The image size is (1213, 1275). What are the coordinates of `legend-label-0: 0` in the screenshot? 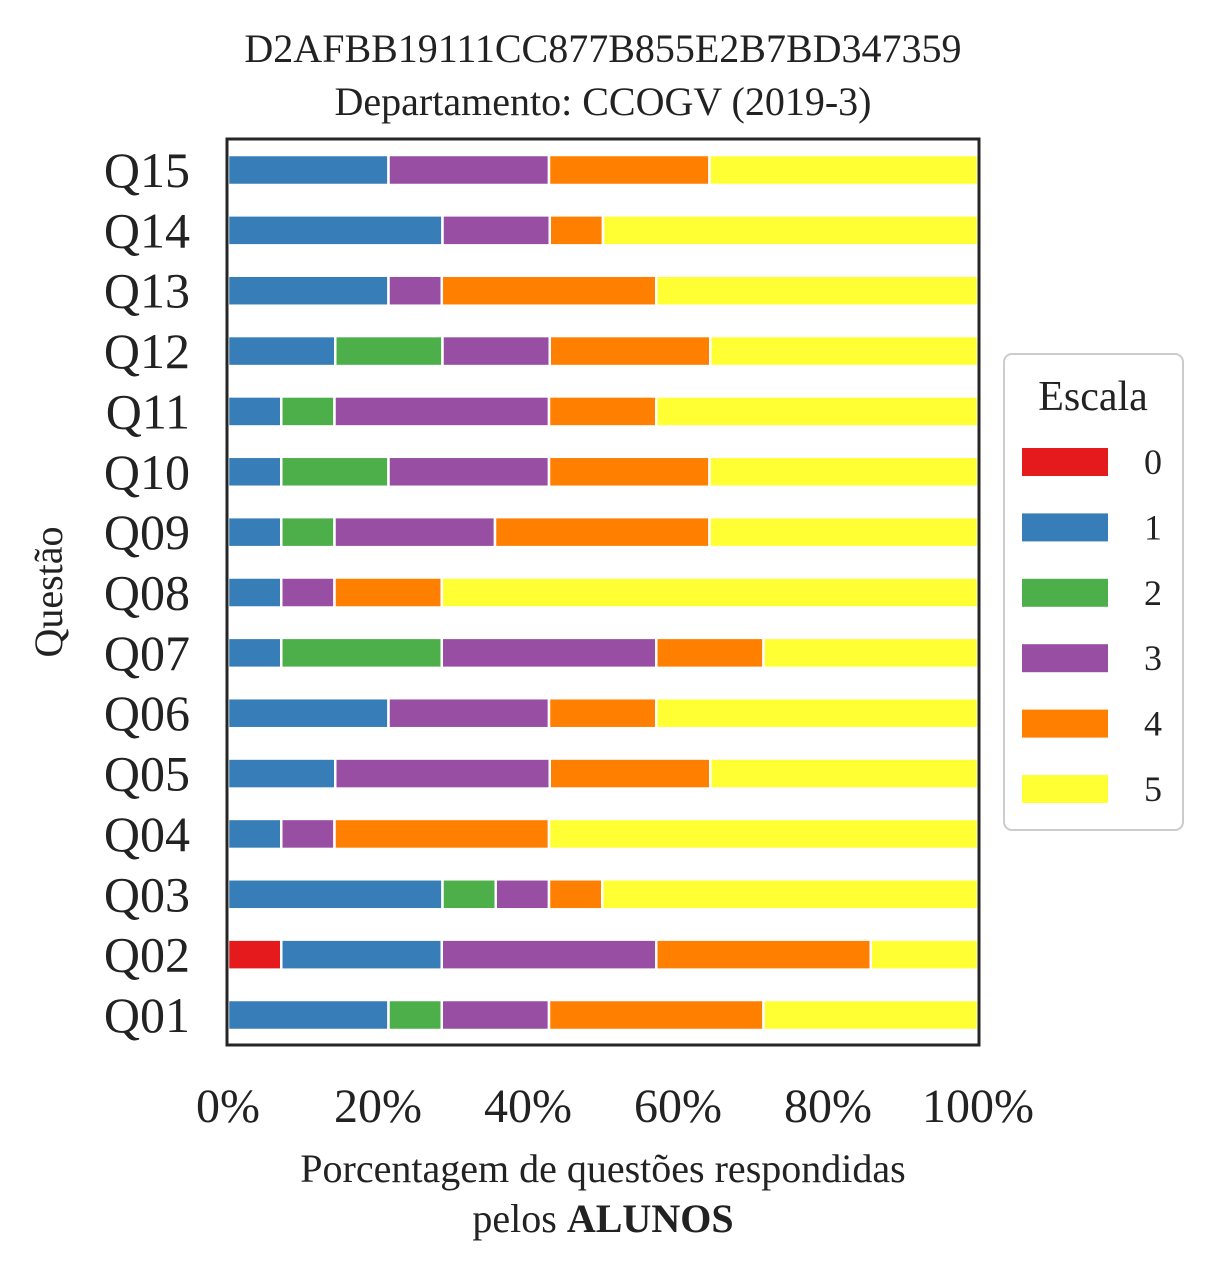 It's located at (1153, 462).